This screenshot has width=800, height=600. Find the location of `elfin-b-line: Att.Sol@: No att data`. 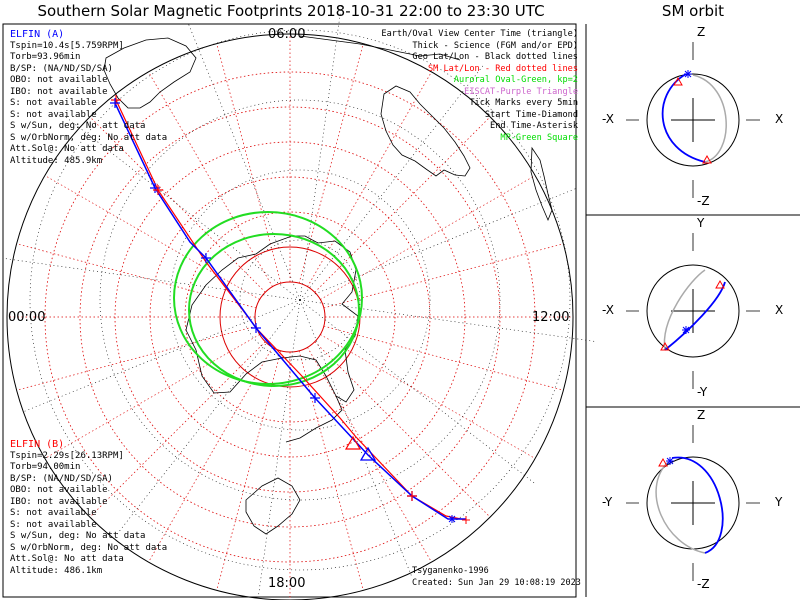

elfin-b-line: Att.Sol@: No att data is located at coordinates (67, 559).